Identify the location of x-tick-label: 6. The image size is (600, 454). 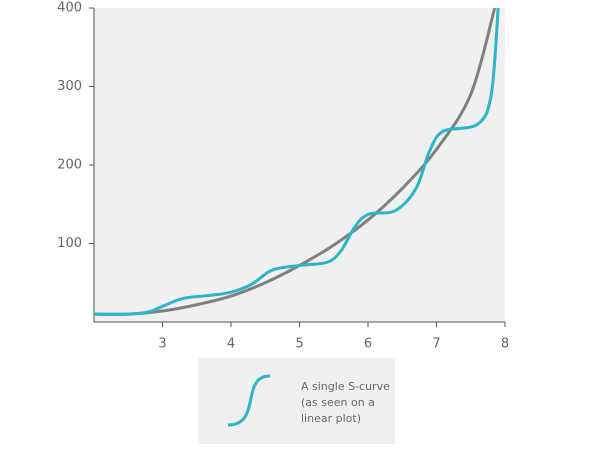
(368, 344).